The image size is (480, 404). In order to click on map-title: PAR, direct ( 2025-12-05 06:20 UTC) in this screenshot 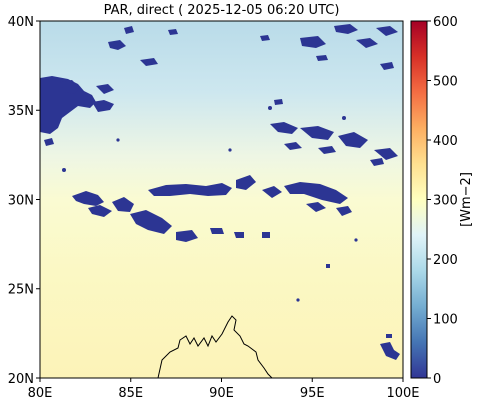, I will do `click(221, 10)`.